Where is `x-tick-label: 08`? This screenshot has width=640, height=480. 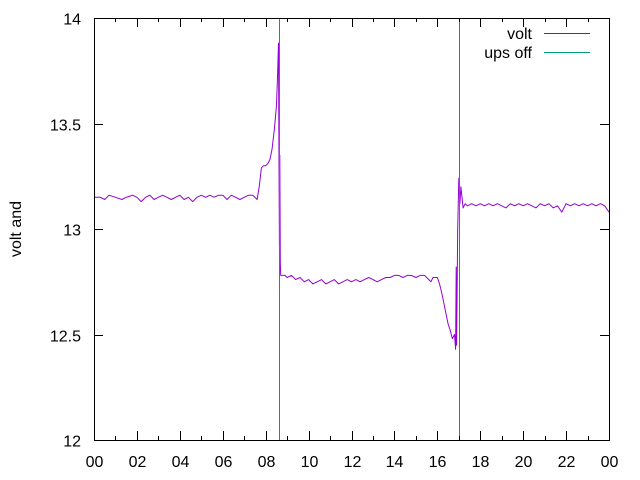 x-tick-label: 08 is located at coordinates (267, 462).